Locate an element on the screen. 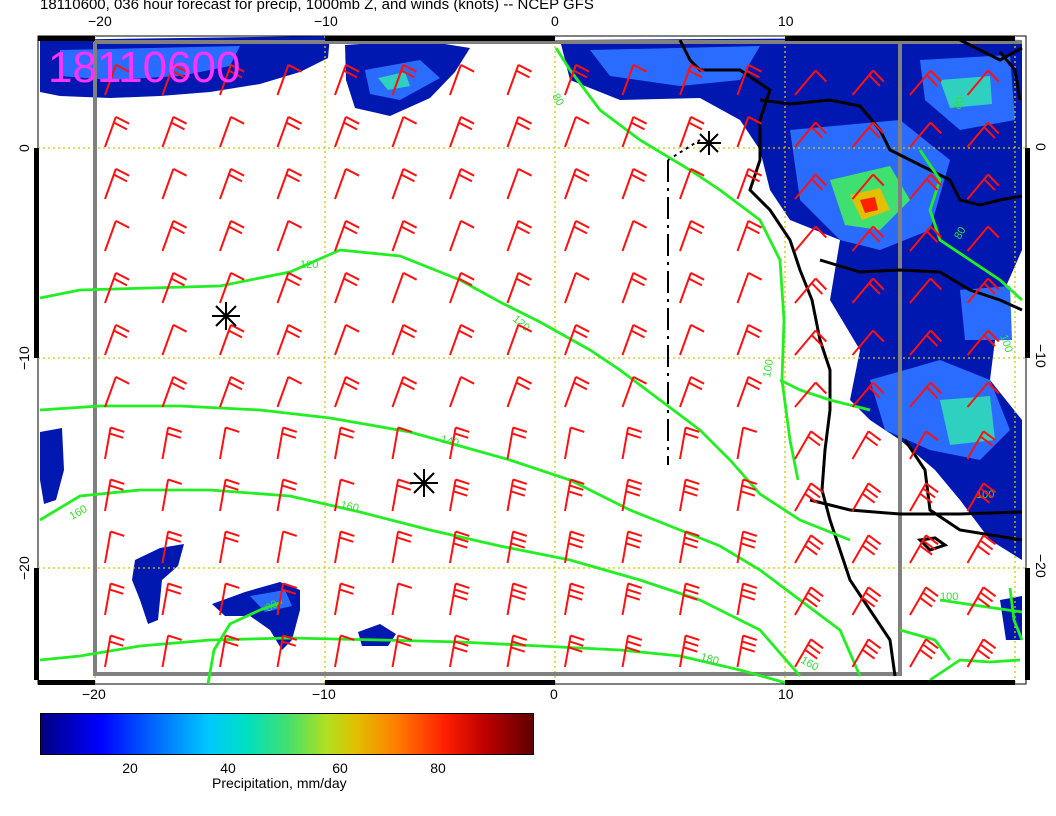 The image size is (1056, 816). top-lon-labels: −20 −10 0 10 is located at coordinates (441, 21).